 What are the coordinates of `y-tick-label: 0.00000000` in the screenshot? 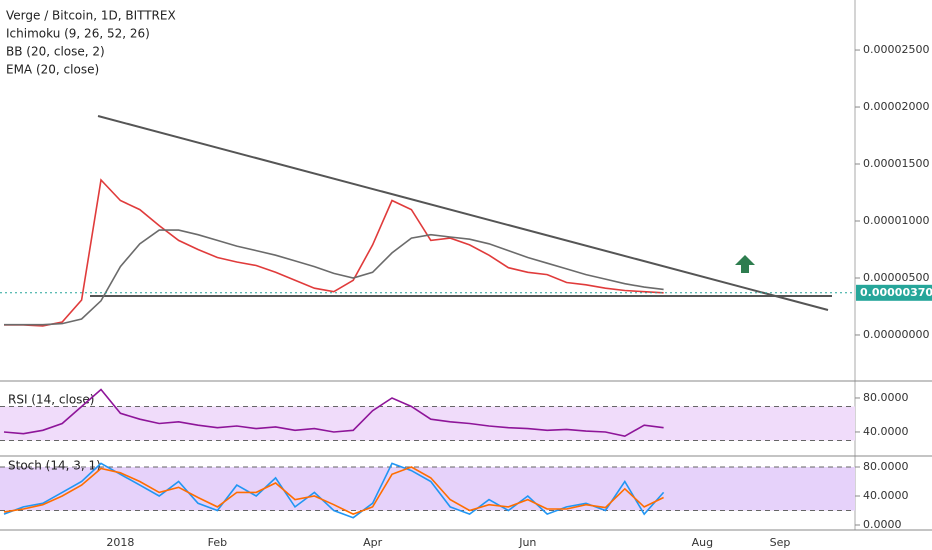 It's located at (896, 334).